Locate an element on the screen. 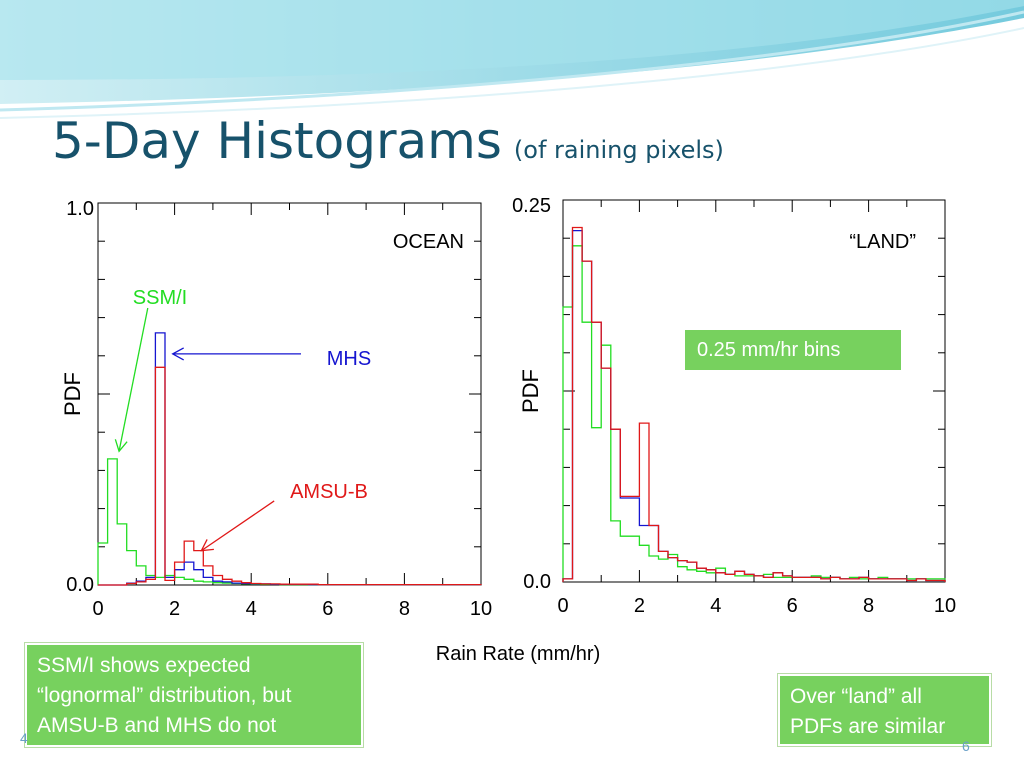 This screenshot has width=1024, height=768. annotation-label-ssm-i: SSM/I is located at coordinates (160, 298).